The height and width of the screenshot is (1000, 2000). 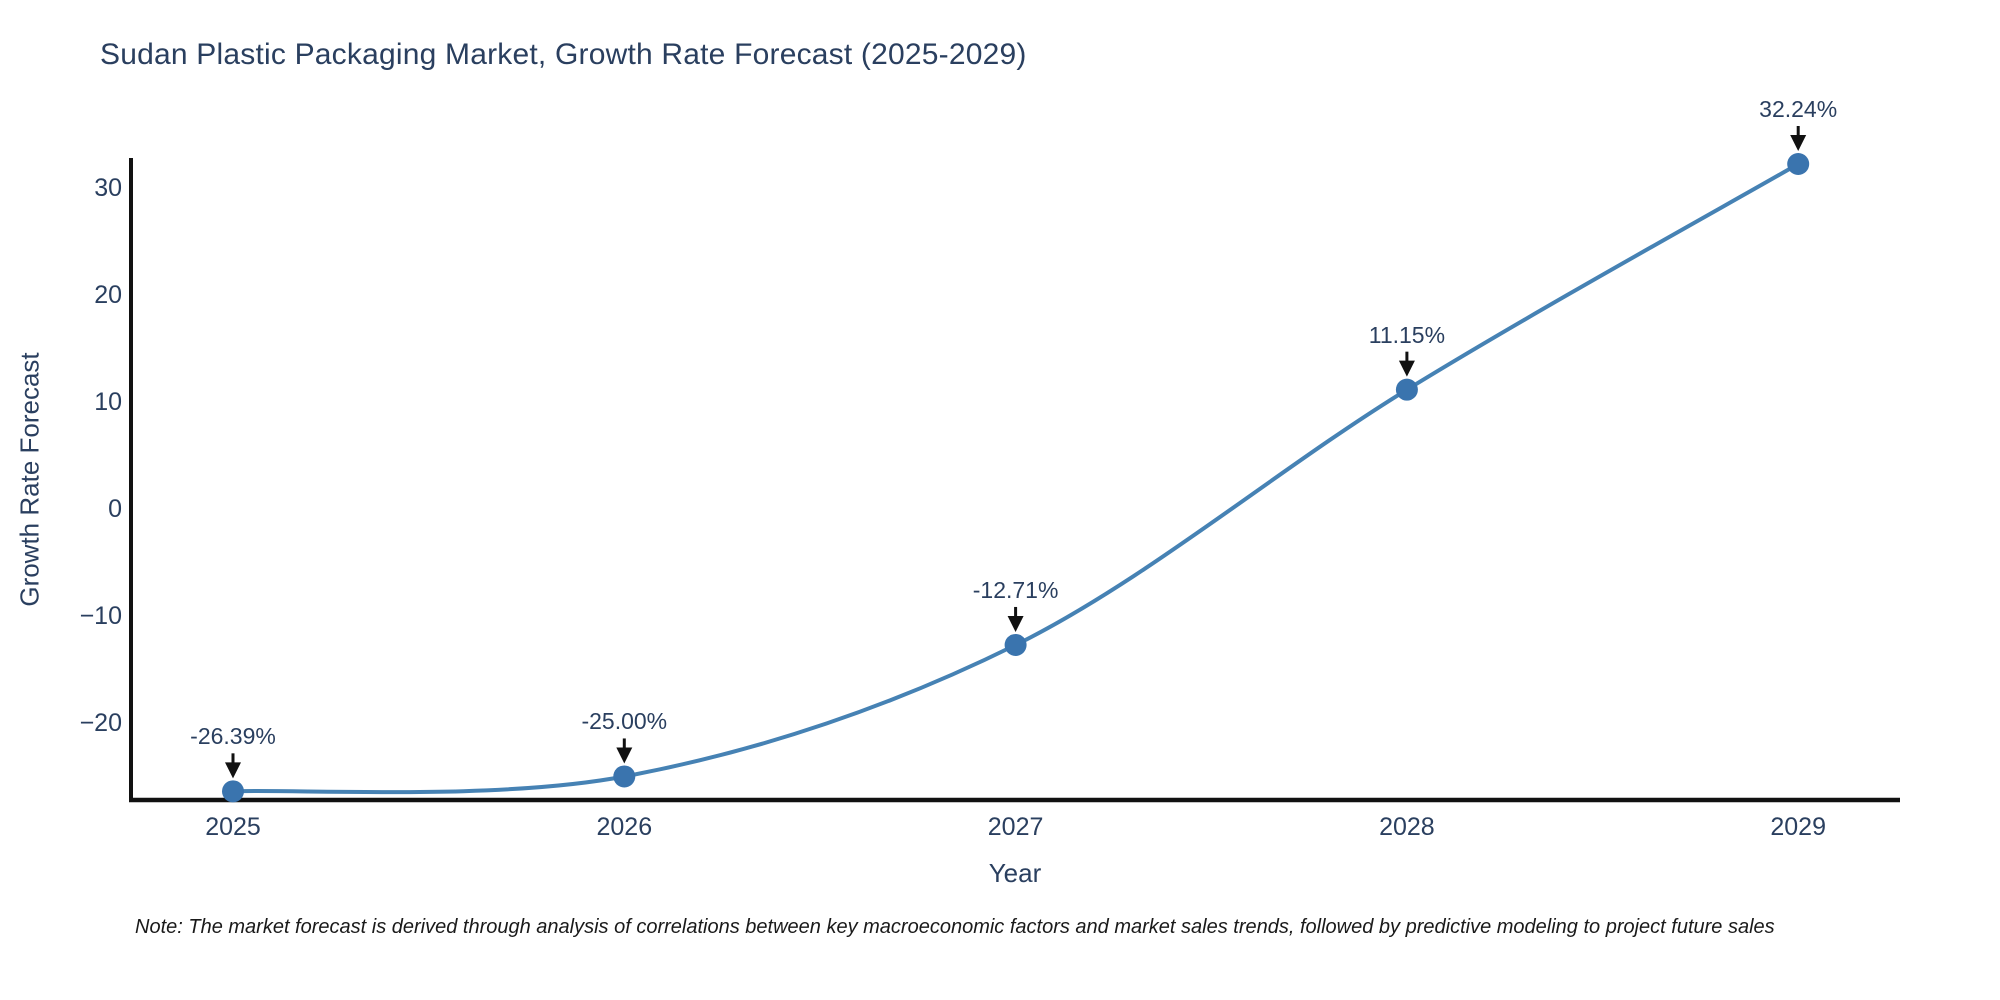 I want to click on y-tick-label: 30, so click(x=108, y=187).